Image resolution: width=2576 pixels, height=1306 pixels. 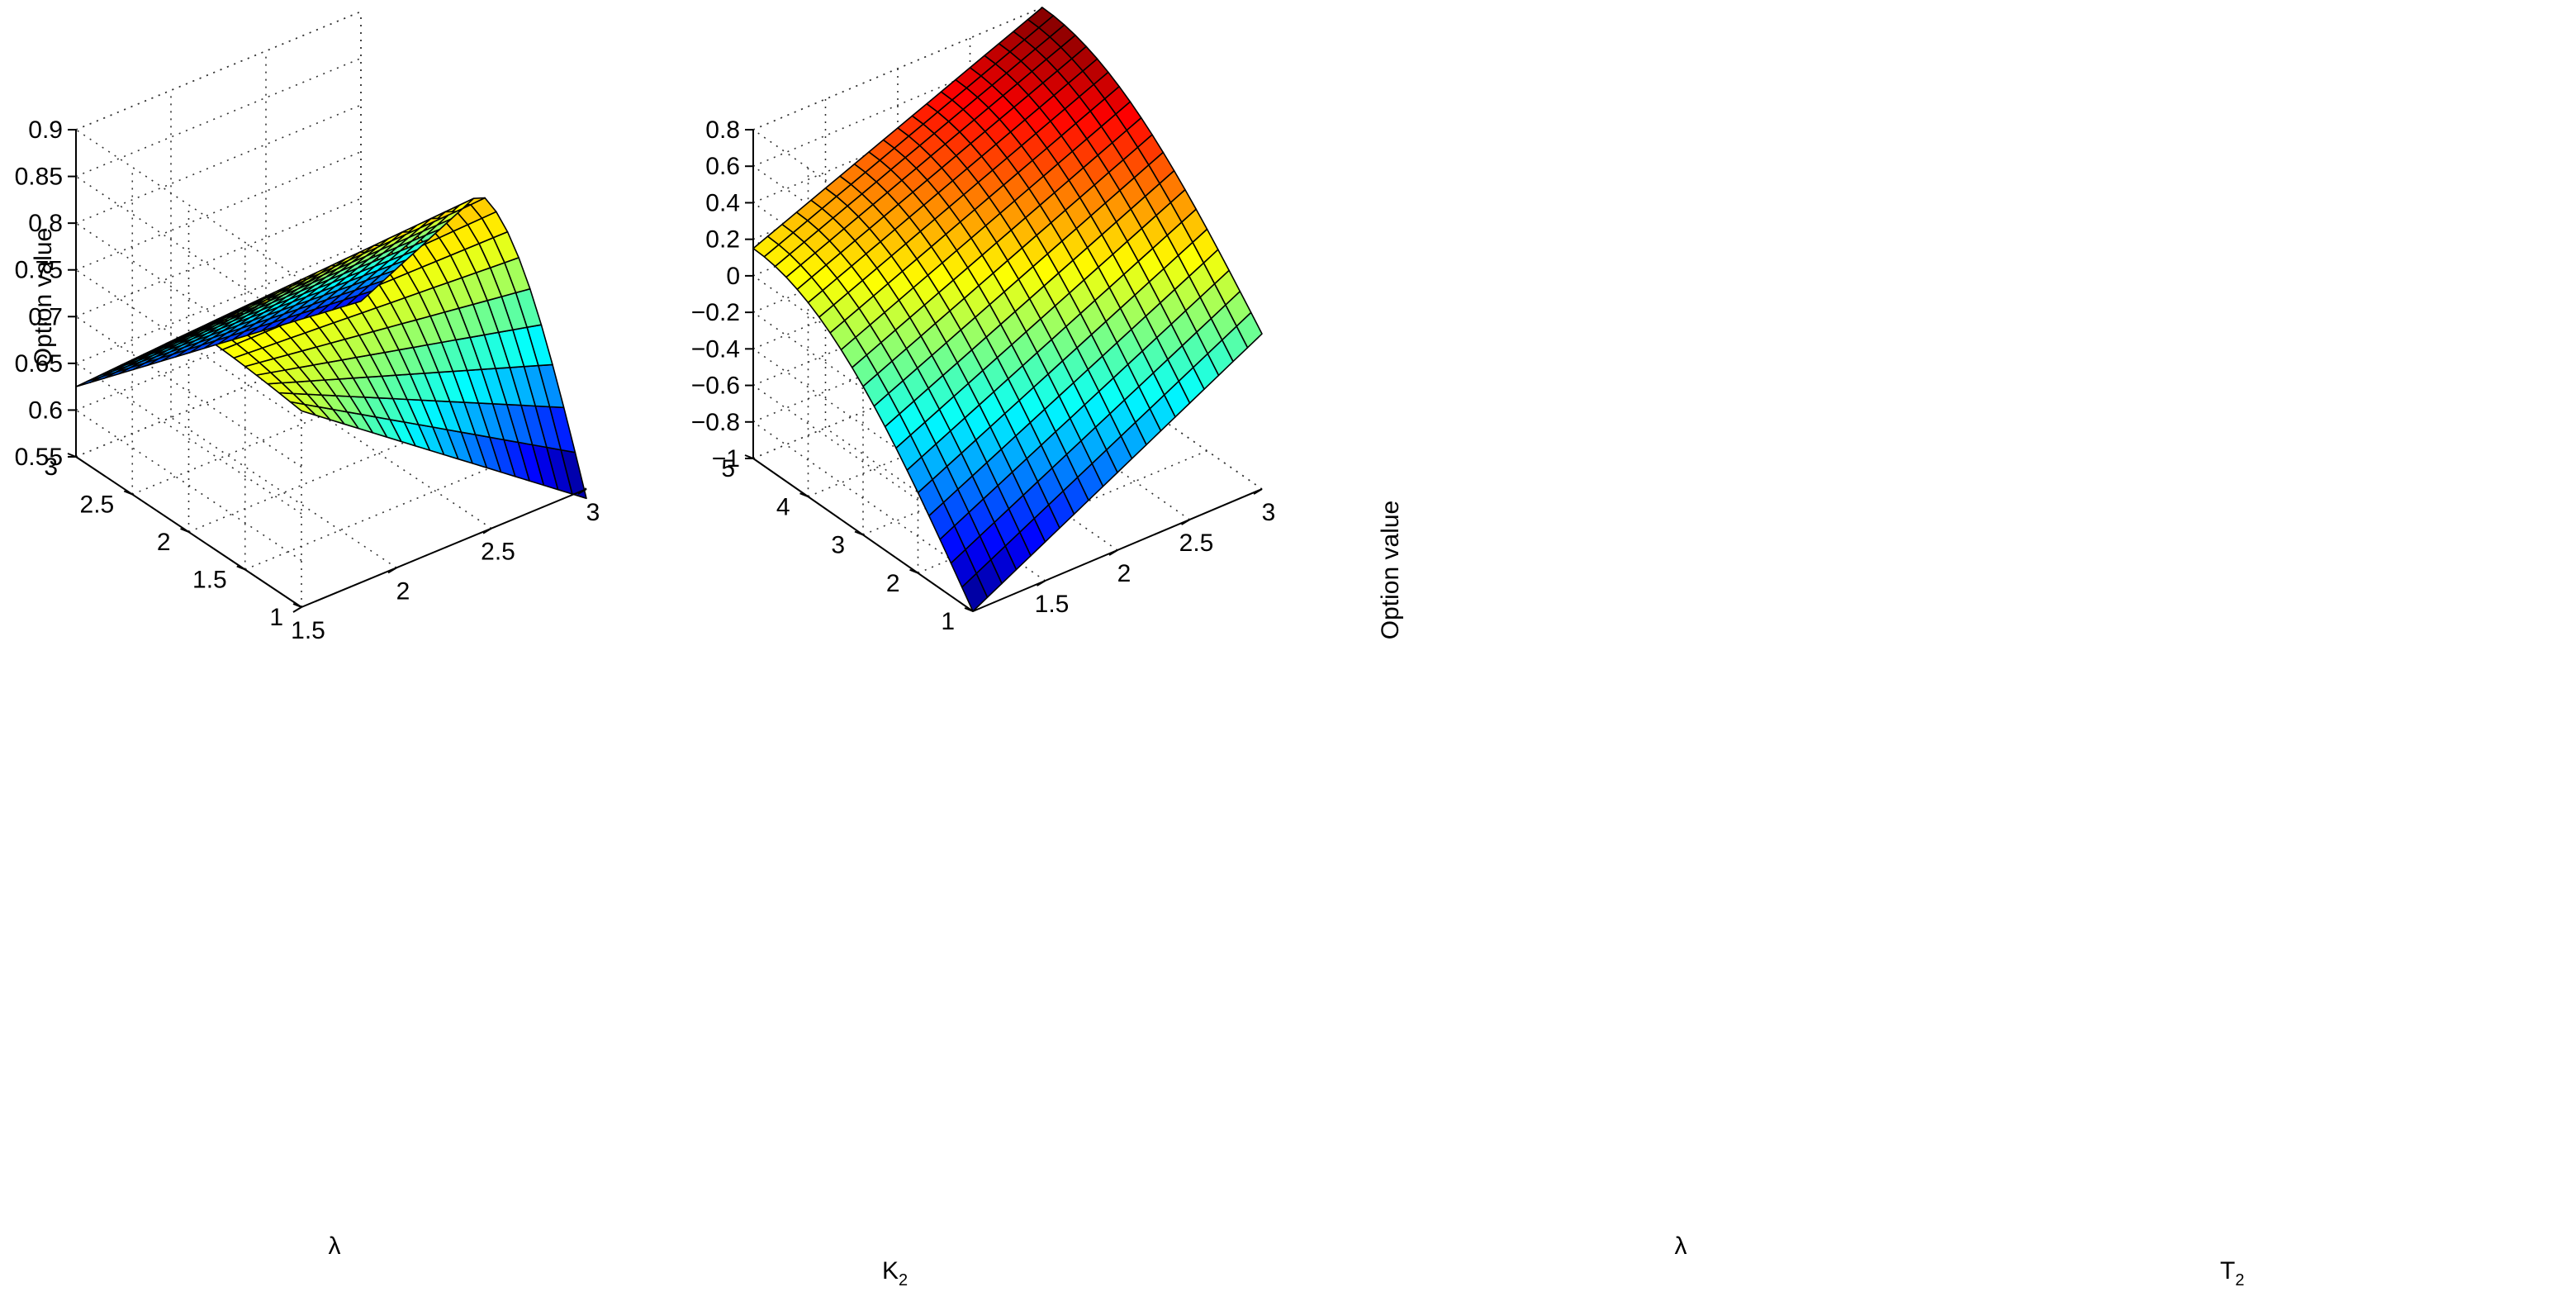 I want to click on y-tick-label-right-2: 3, so click(x=838, y=545).